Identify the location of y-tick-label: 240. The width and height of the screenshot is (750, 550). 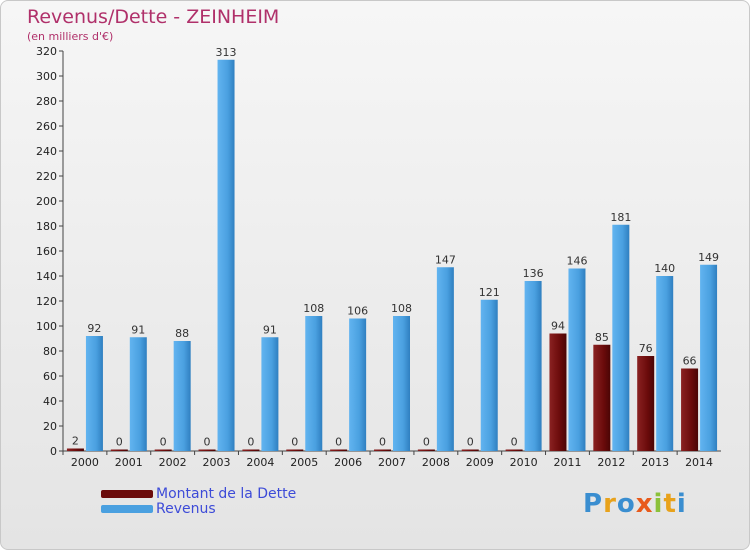
(46, 151).